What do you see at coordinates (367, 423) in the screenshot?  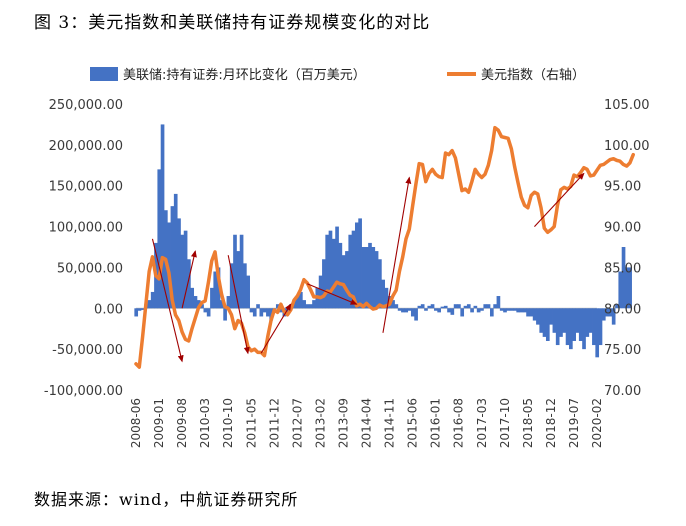 I see `x-tick-label: 2014-04` at bounding box center [367, 423].